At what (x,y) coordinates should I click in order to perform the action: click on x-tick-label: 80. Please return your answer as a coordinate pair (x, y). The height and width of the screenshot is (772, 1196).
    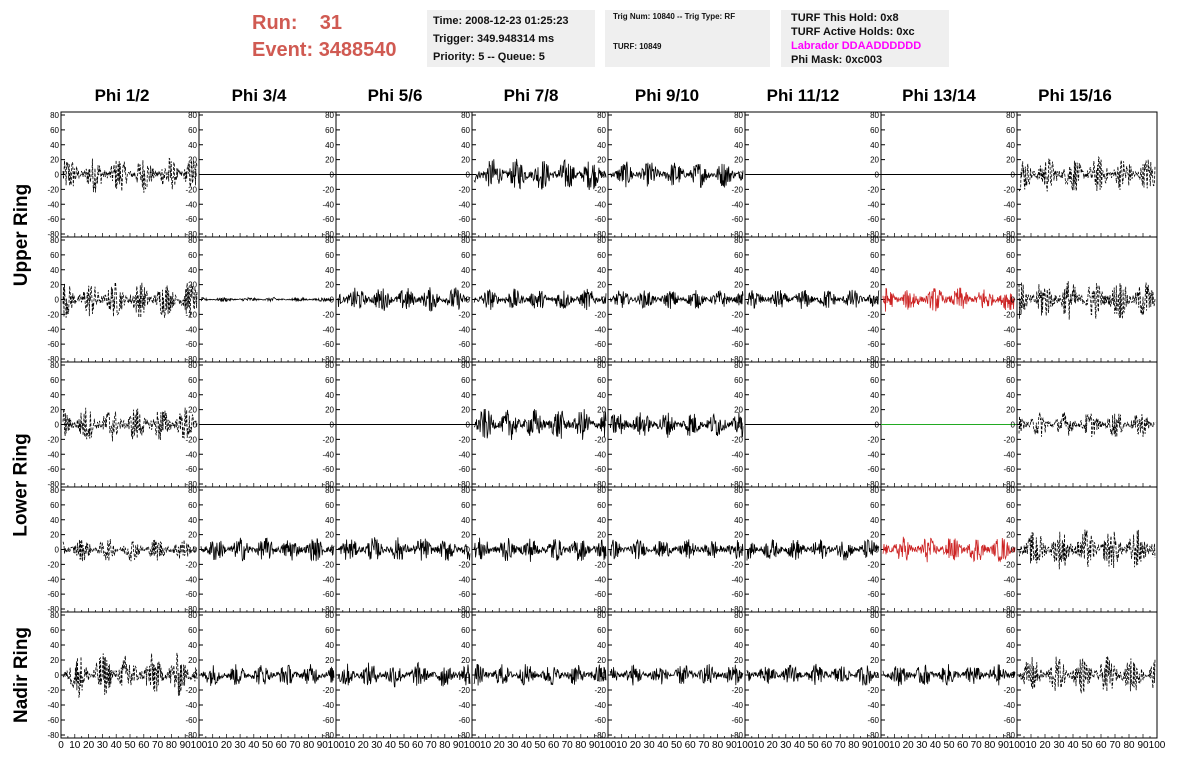
    Looking at the image, I should click on (990, 745).